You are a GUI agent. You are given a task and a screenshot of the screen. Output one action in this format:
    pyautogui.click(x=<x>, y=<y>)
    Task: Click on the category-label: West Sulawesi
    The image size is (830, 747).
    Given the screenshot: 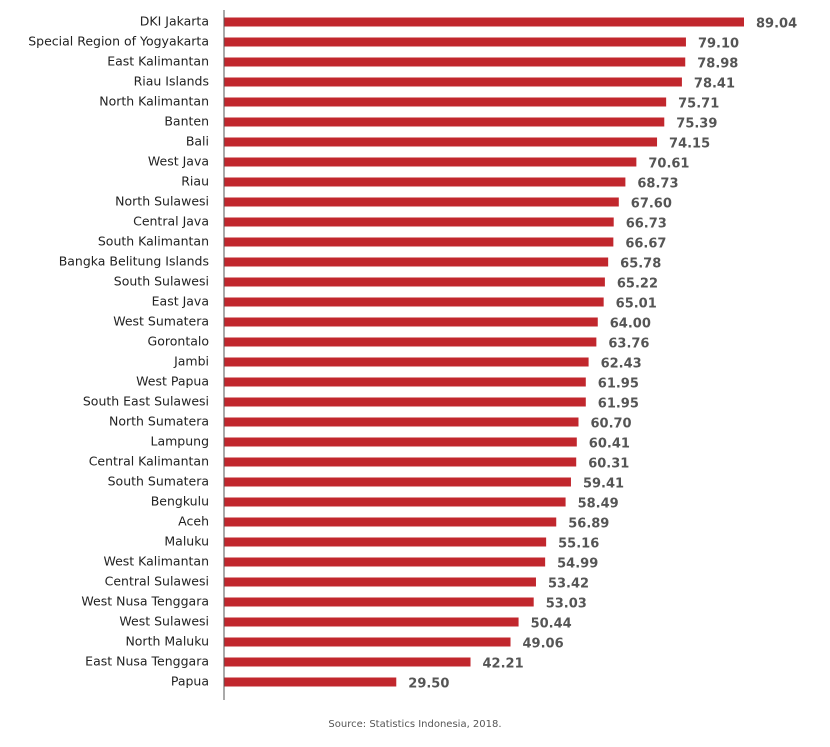 What is the action you would take?
    pyautogui.click(x=164, y=621)
    